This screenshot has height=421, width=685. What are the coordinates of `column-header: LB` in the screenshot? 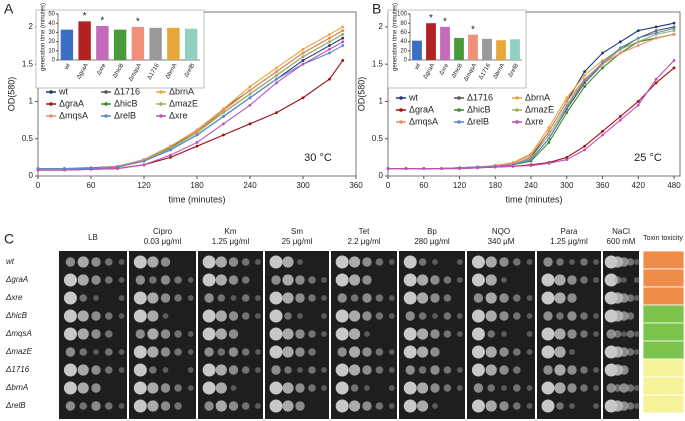 It's located at (93, 237).